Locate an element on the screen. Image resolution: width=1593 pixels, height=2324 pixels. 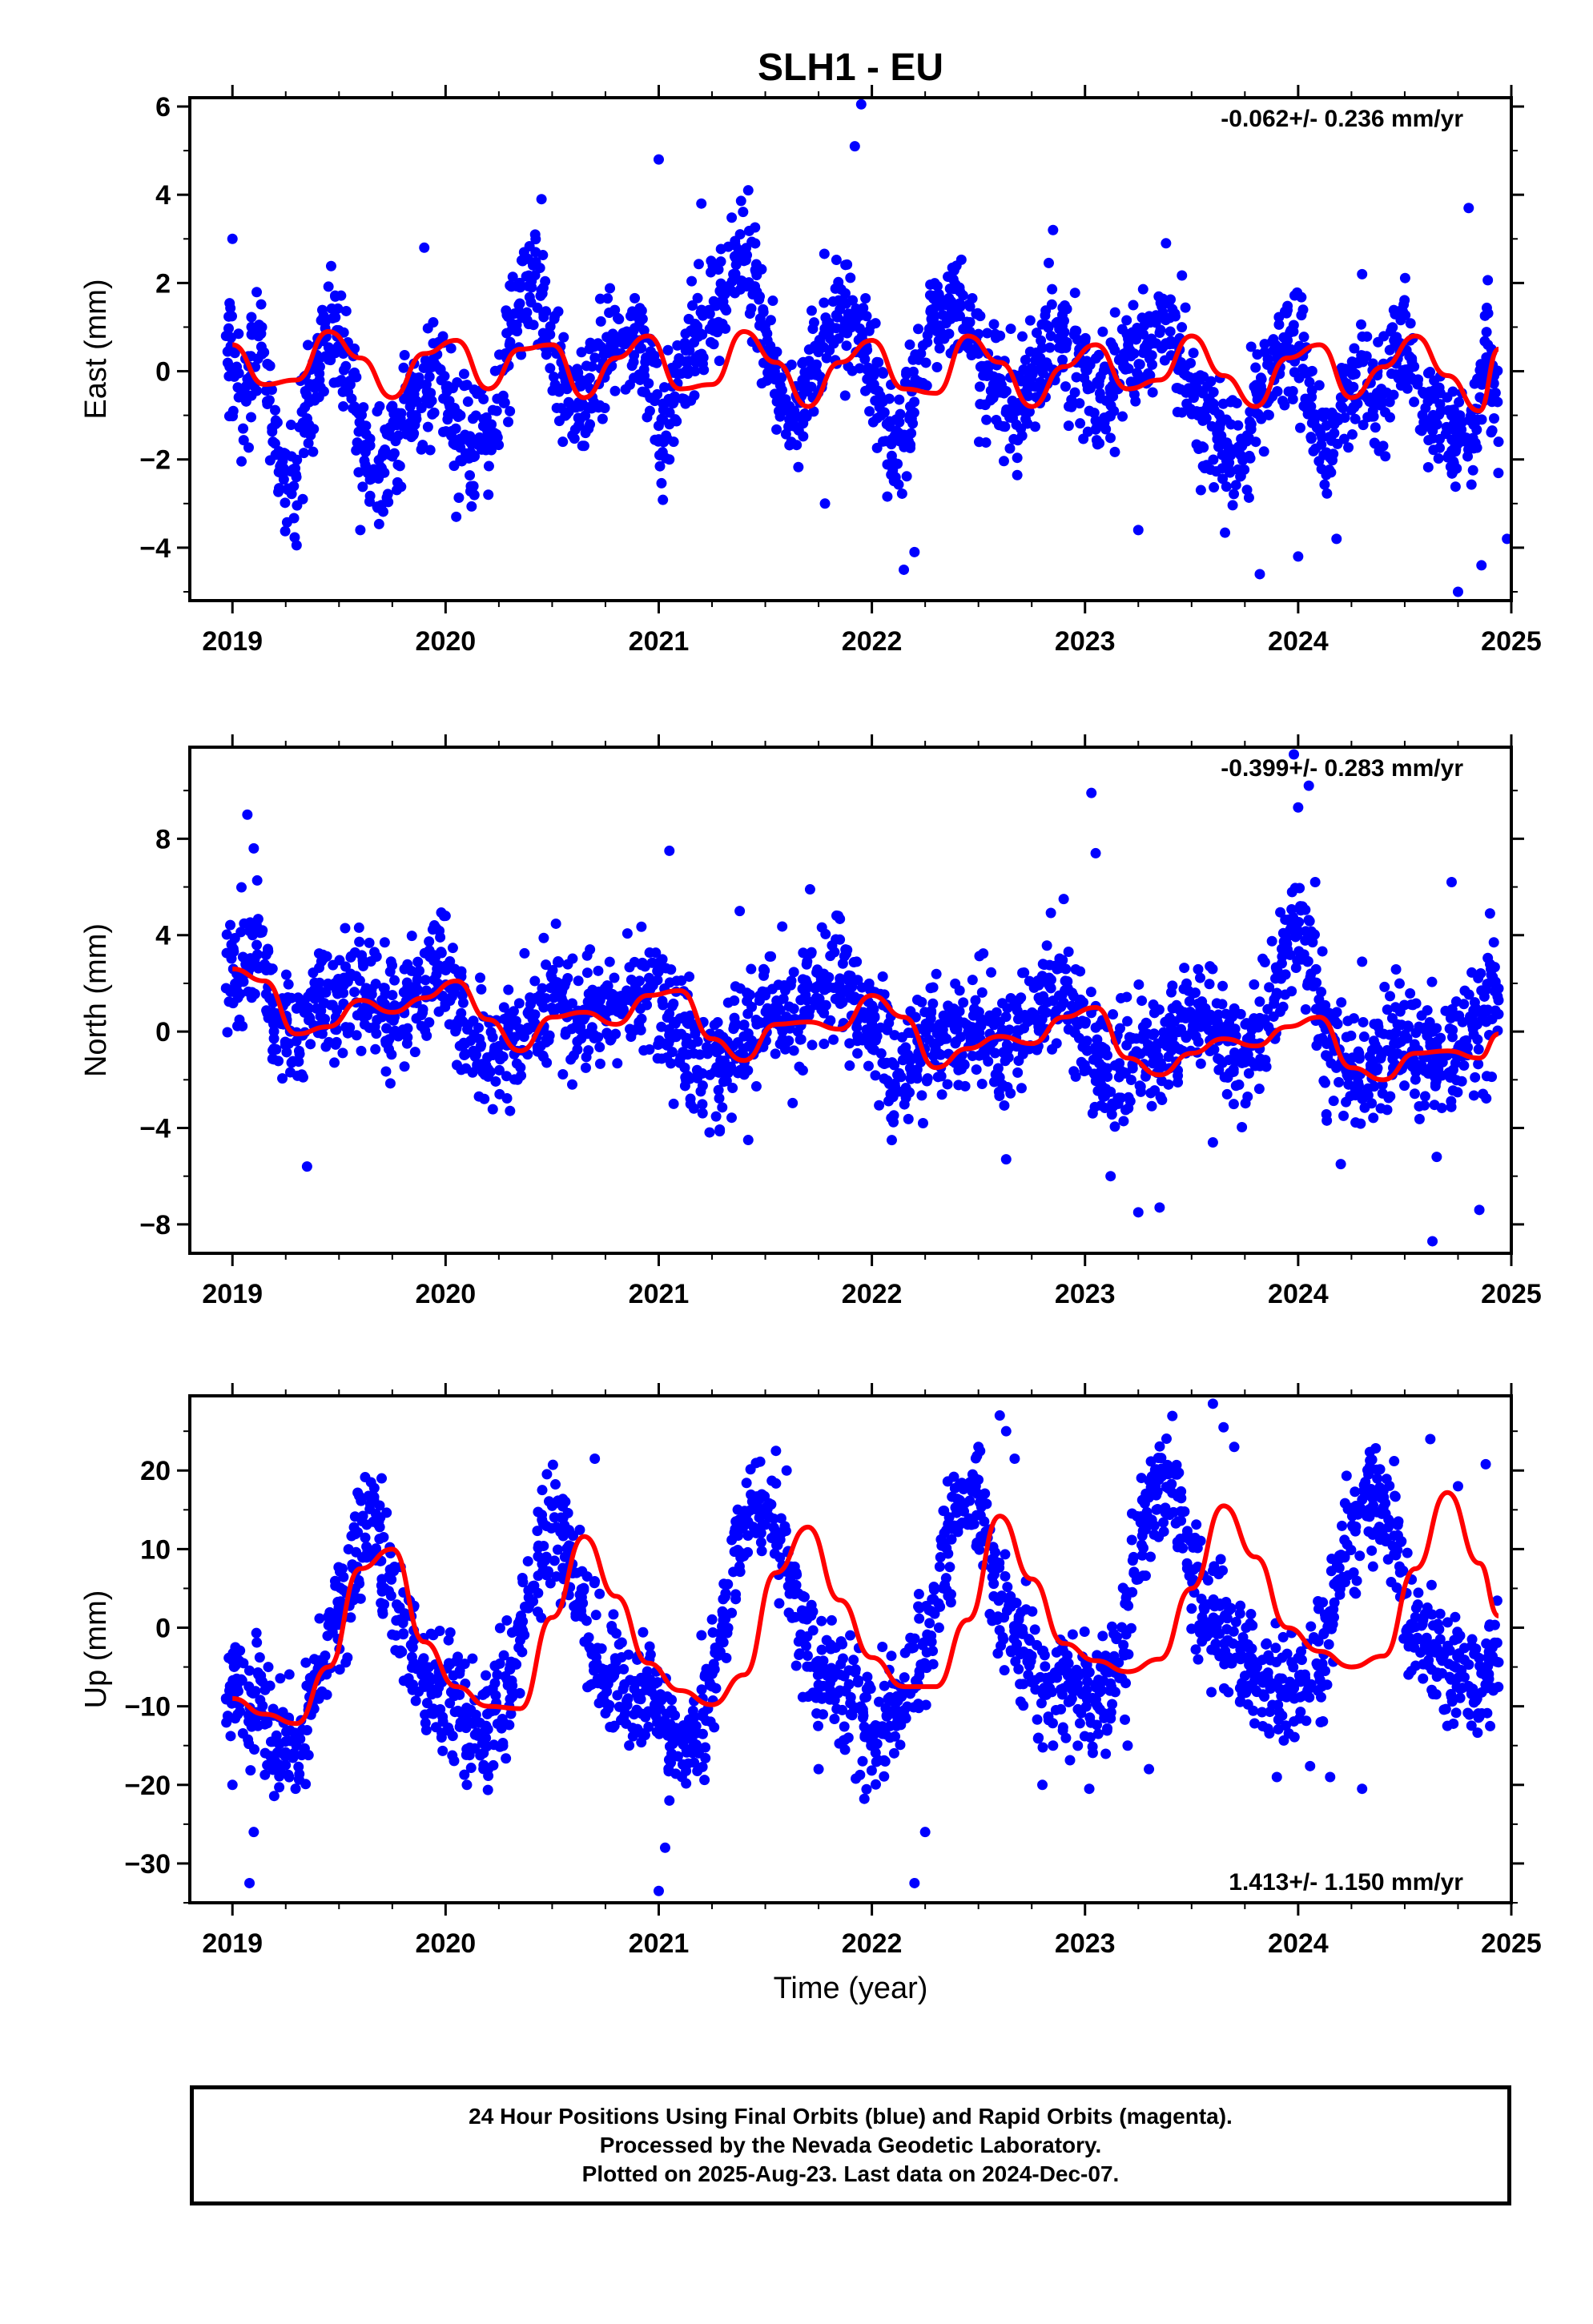
y-tick-label: 4 is located at coordinates (163, 936).